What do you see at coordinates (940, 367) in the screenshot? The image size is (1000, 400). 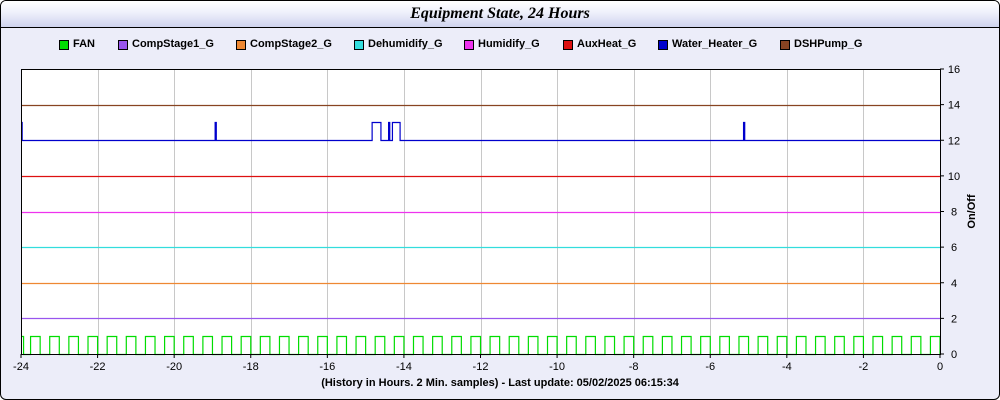 I see `x-tick-label: 0` at bounding box center [940, 367].